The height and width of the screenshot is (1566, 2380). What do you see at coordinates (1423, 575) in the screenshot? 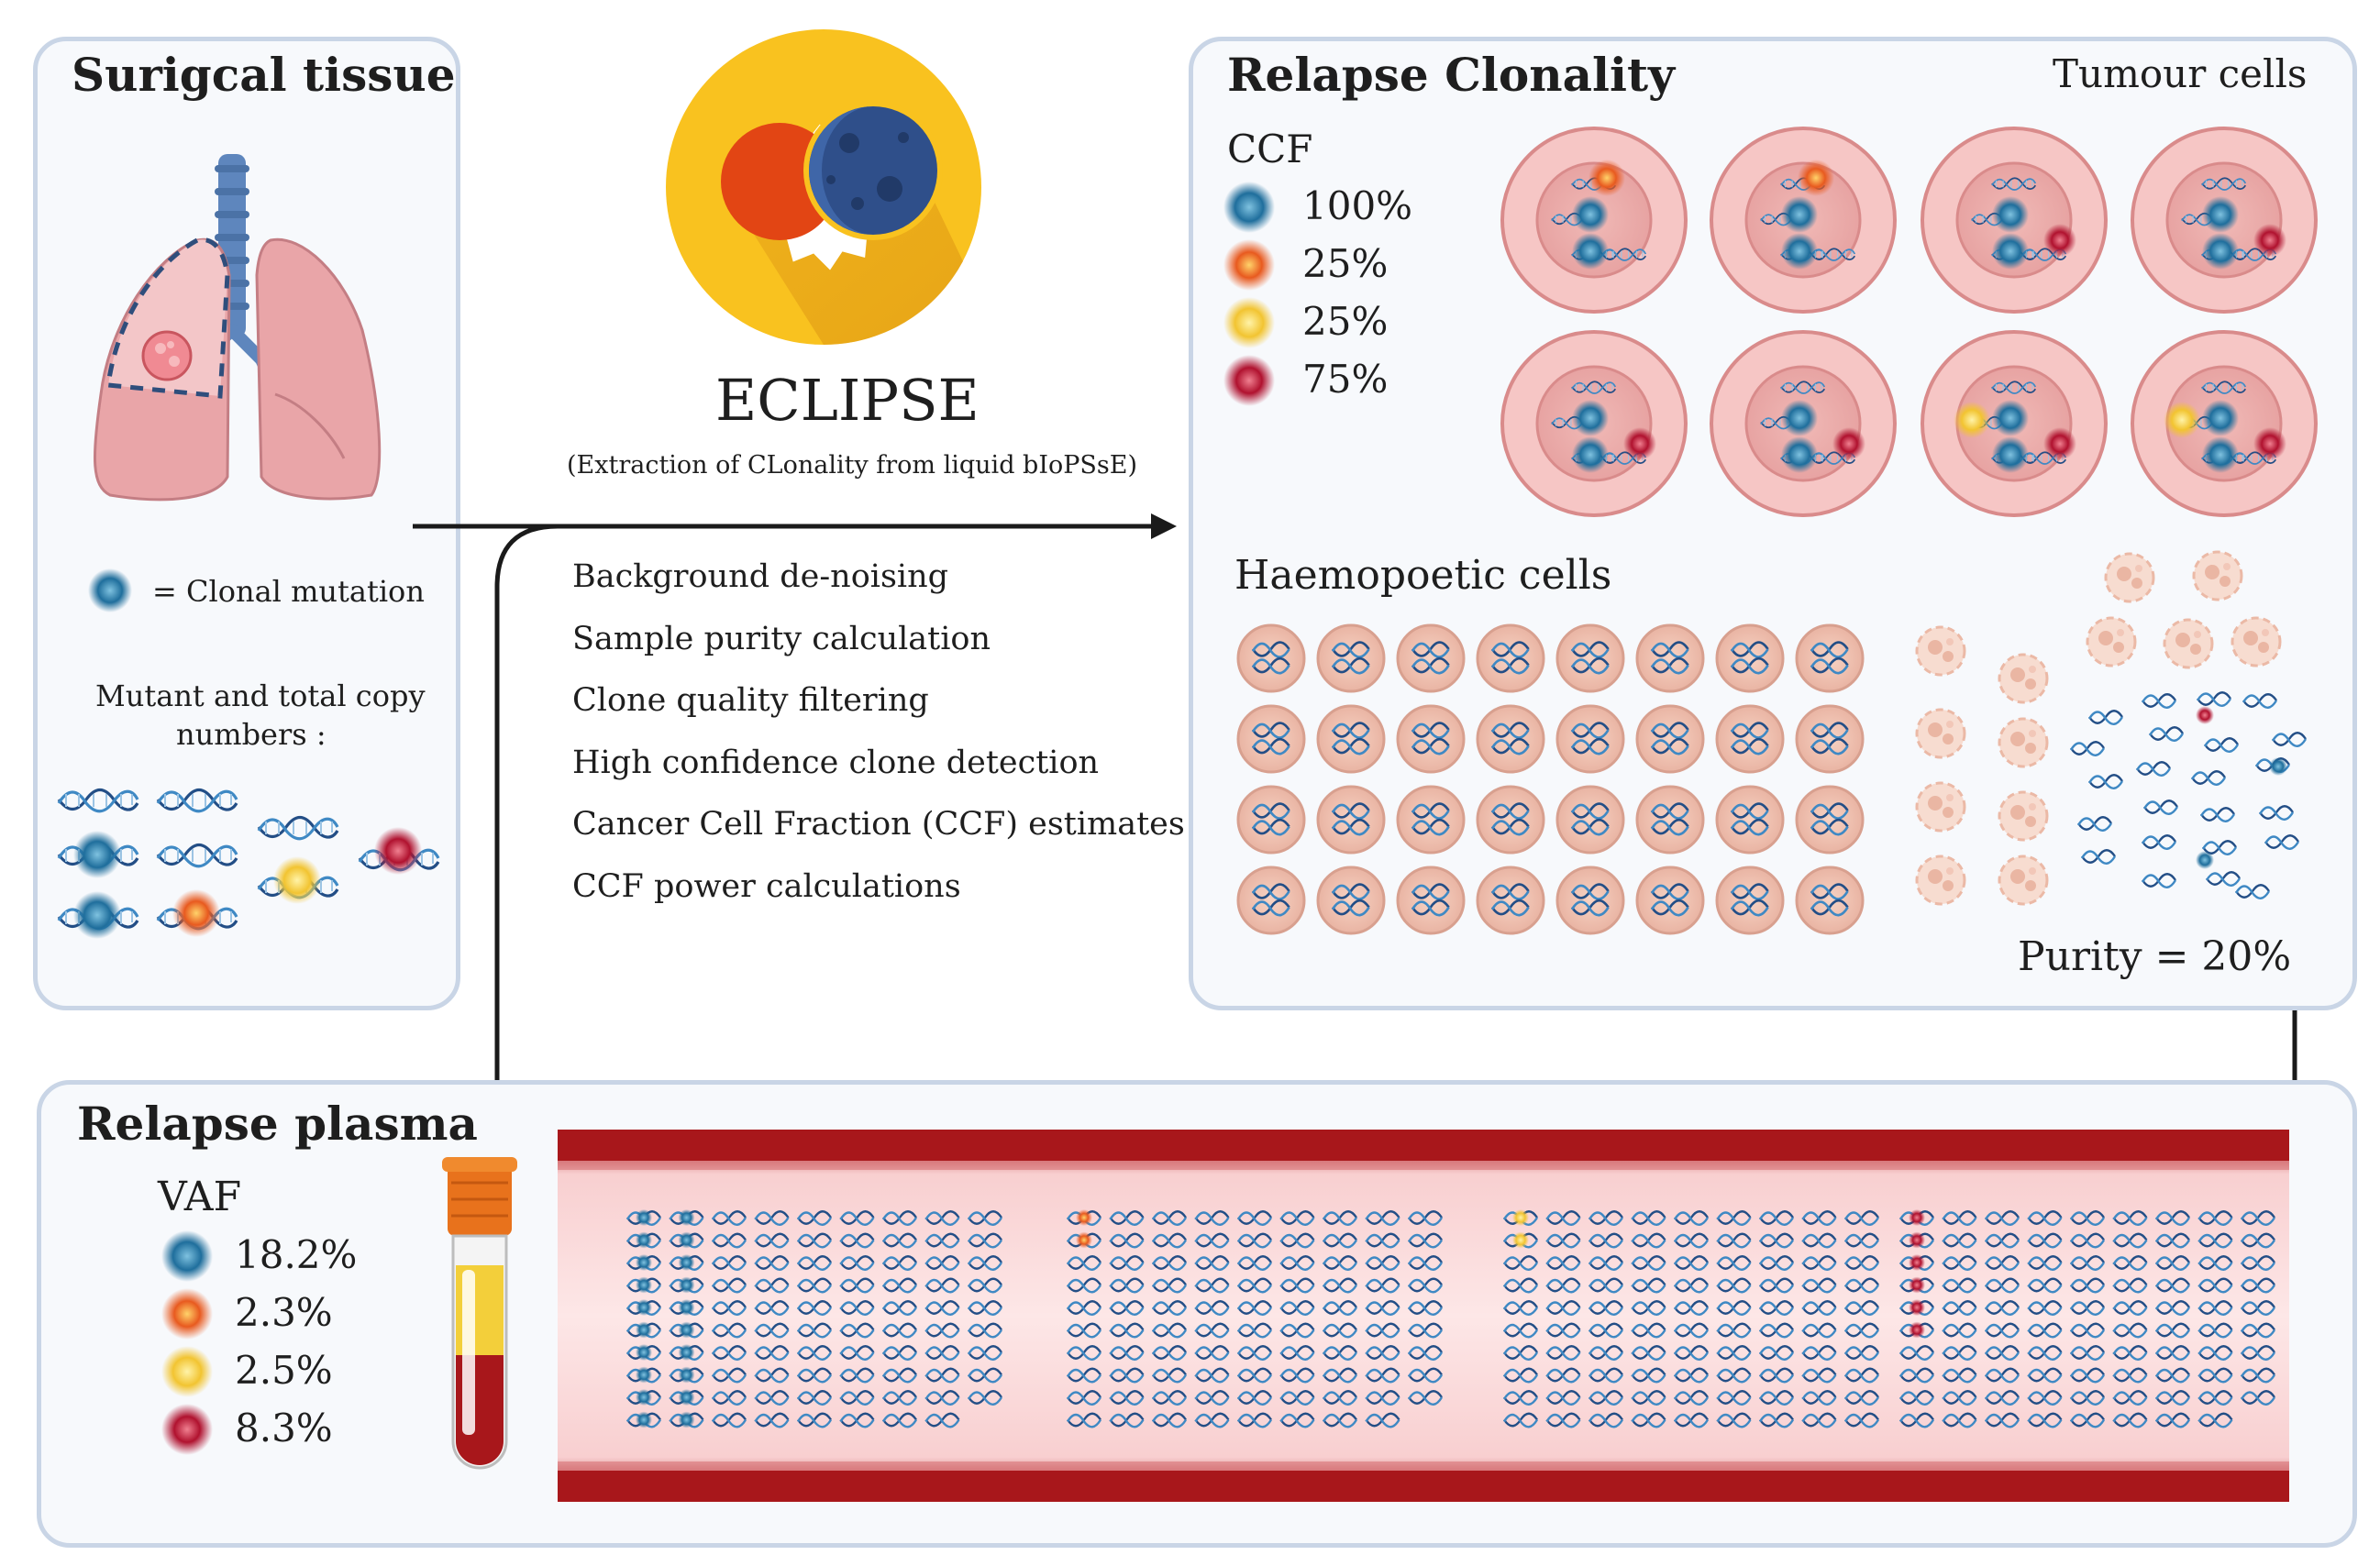
I see `haemopoetic-title: Haemopoetic cells` at bounding box center [1423, 575].